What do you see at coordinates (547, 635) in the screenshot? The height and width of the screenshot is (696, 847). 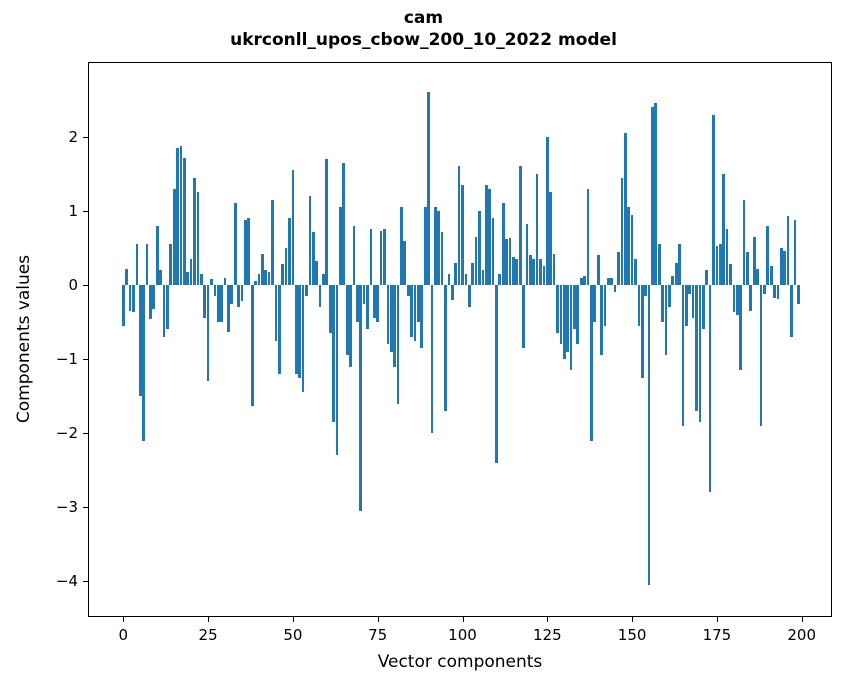 I see `x-tick-label: 125` at bounding box center [547, 635].